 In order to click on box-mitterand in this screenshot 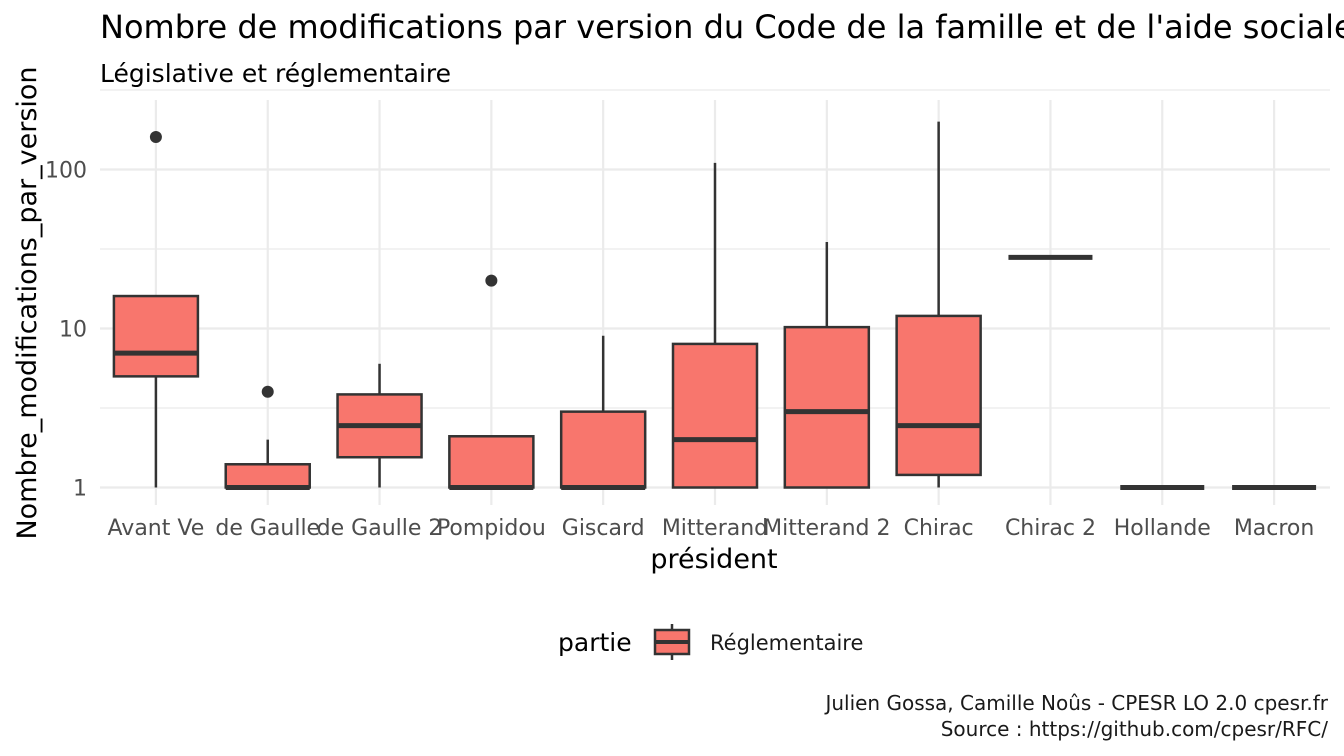, I will do `click(715, 325)`.